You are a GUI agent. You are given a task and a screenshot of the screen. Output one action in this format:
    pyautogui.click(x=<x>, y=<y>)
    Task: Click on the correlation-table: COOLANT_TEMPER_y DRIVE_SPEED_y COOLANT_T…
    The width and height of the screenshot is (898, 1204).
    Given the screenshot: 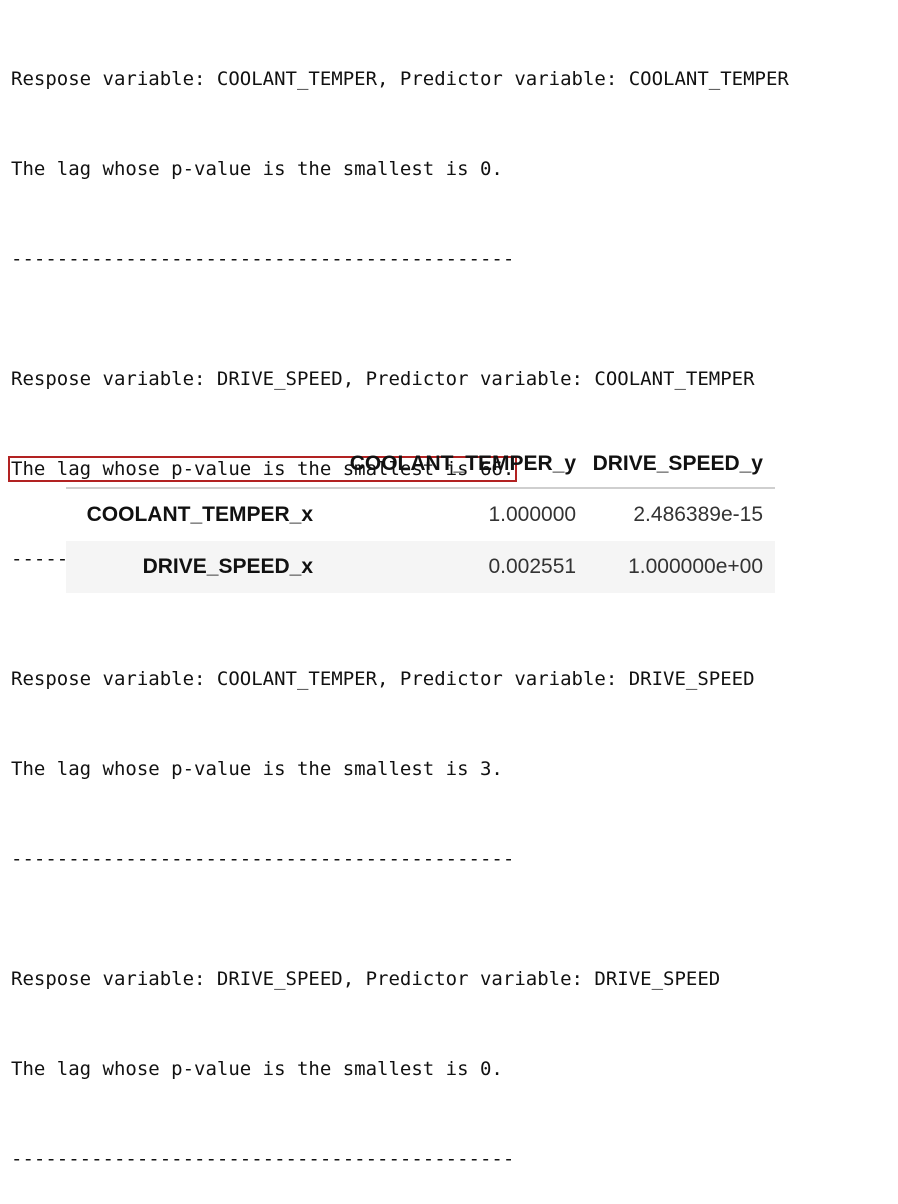 What is the action you would take?
    pyautogui.click(x=420, y=517)
    